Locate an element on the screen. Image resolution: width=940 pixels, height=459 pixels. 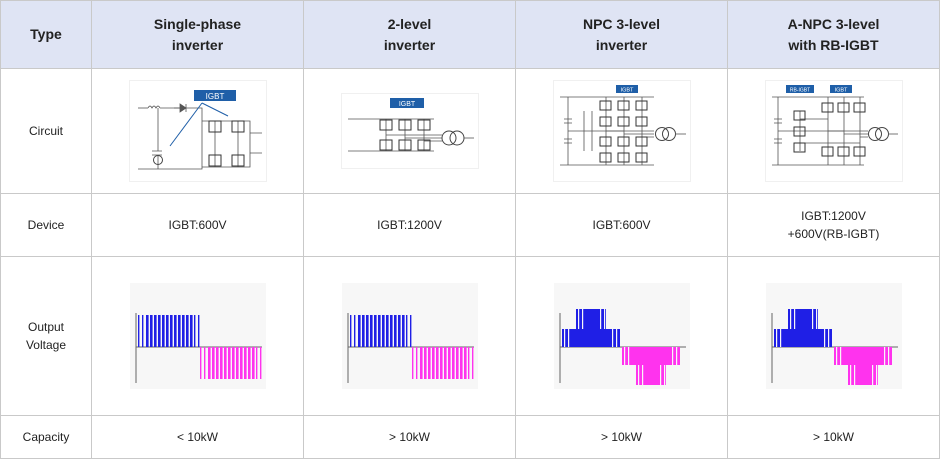
circuit-cell-single-phase: IGBT is located at coordinates (197, 131).